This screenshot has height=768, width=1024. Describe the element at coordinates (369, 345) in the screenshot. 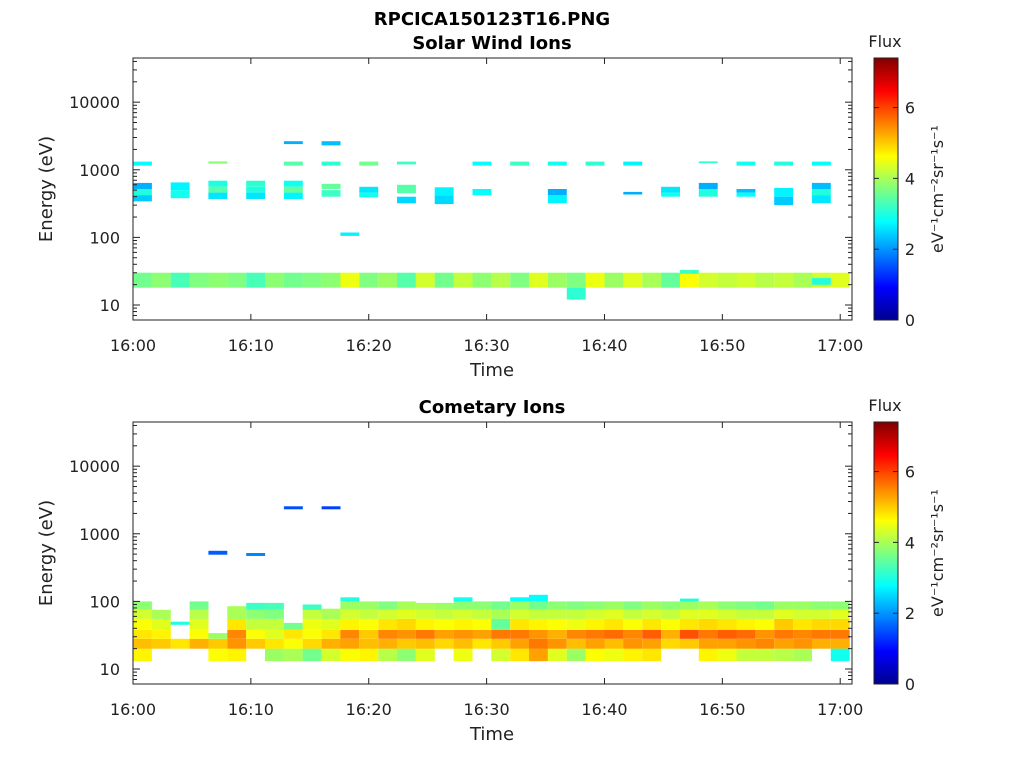

I see `x-tick-label: 16:20` at that location.